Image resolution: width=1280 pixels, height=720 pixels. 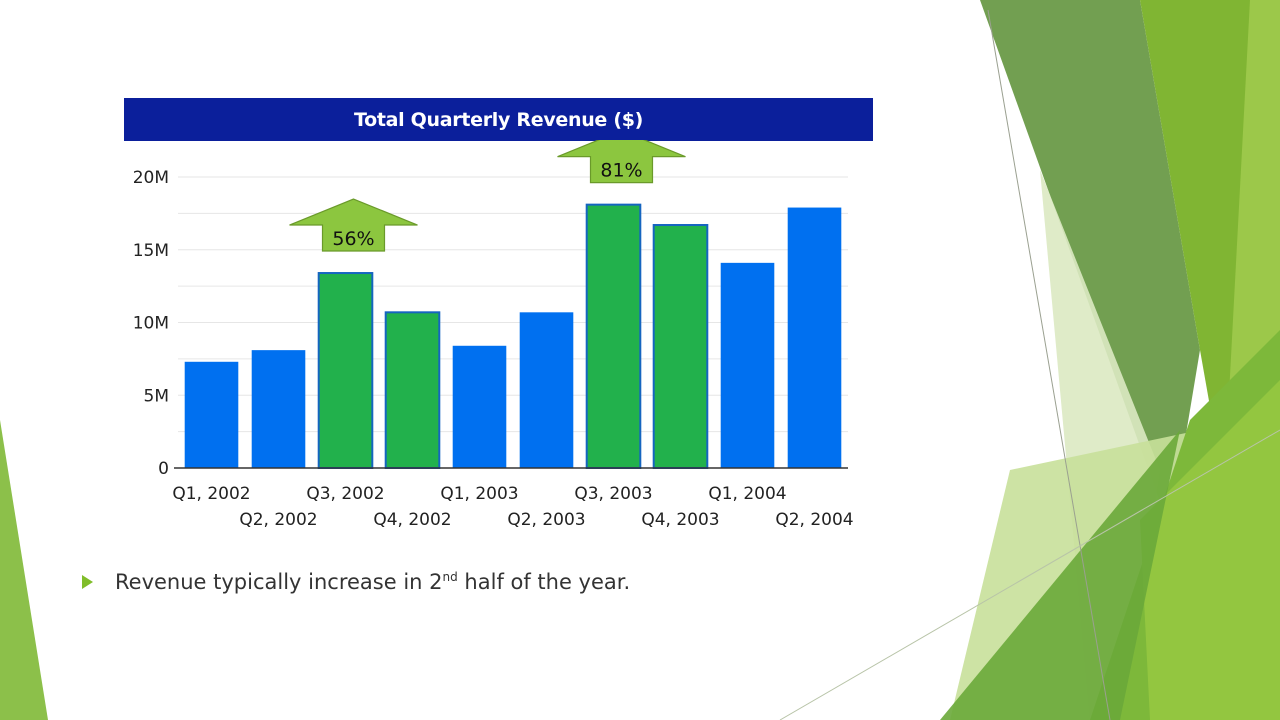 What do you see at coordinates (613, 494) in the screenshot?
I see `x-tick-label: Q3, 2003` at bounding box center [613, 494].